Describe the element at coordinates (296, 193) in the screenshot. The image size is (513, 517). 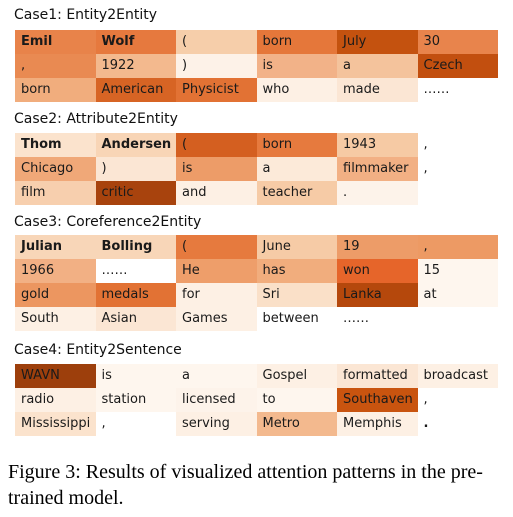
I see `token-cell: teacher` at that location.